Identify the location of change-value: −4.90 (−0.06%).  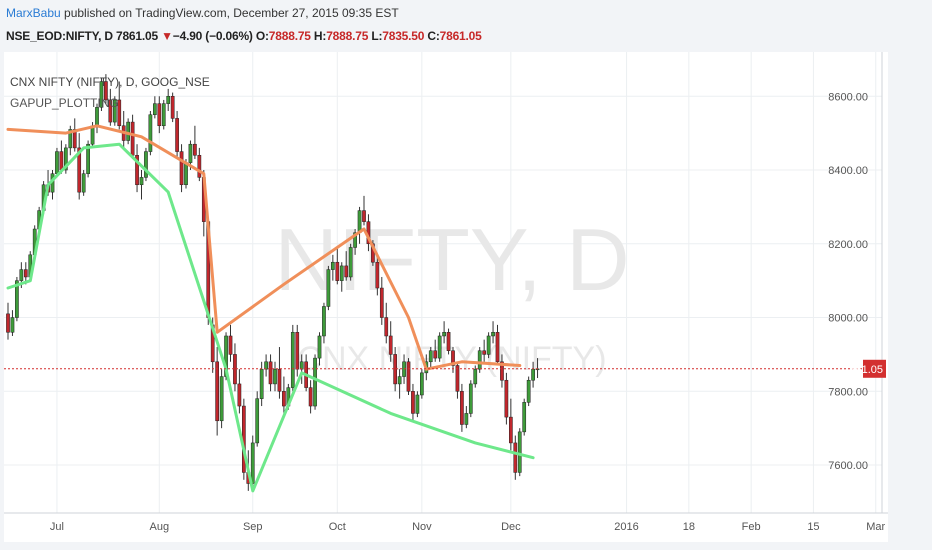
(212, 36).